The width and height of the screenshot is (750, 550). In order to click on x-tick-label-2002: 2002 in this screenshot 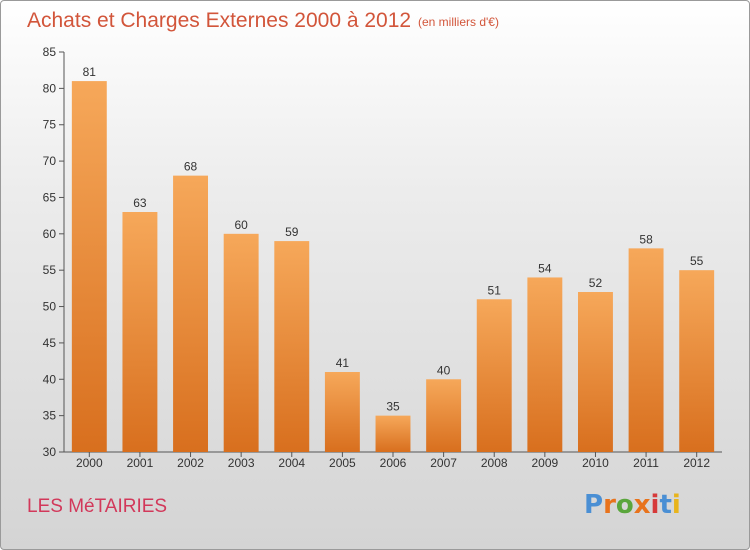, I will do `click(190, 463)`.